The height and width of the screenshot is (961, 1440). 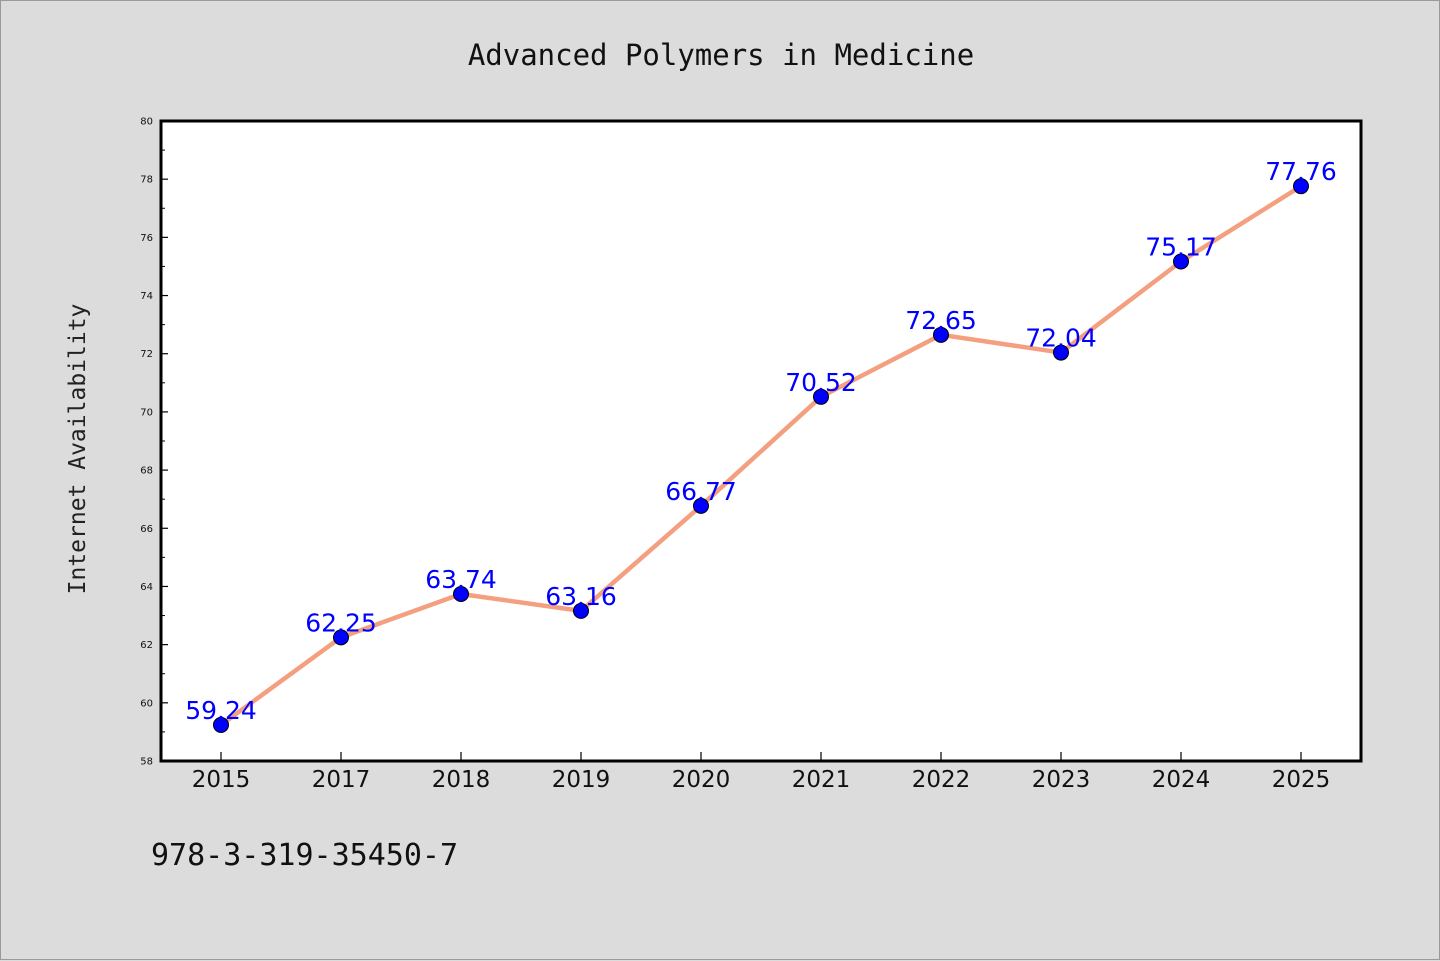 I want to click on x-tick-label: 2015, so click(x=221, y=780).